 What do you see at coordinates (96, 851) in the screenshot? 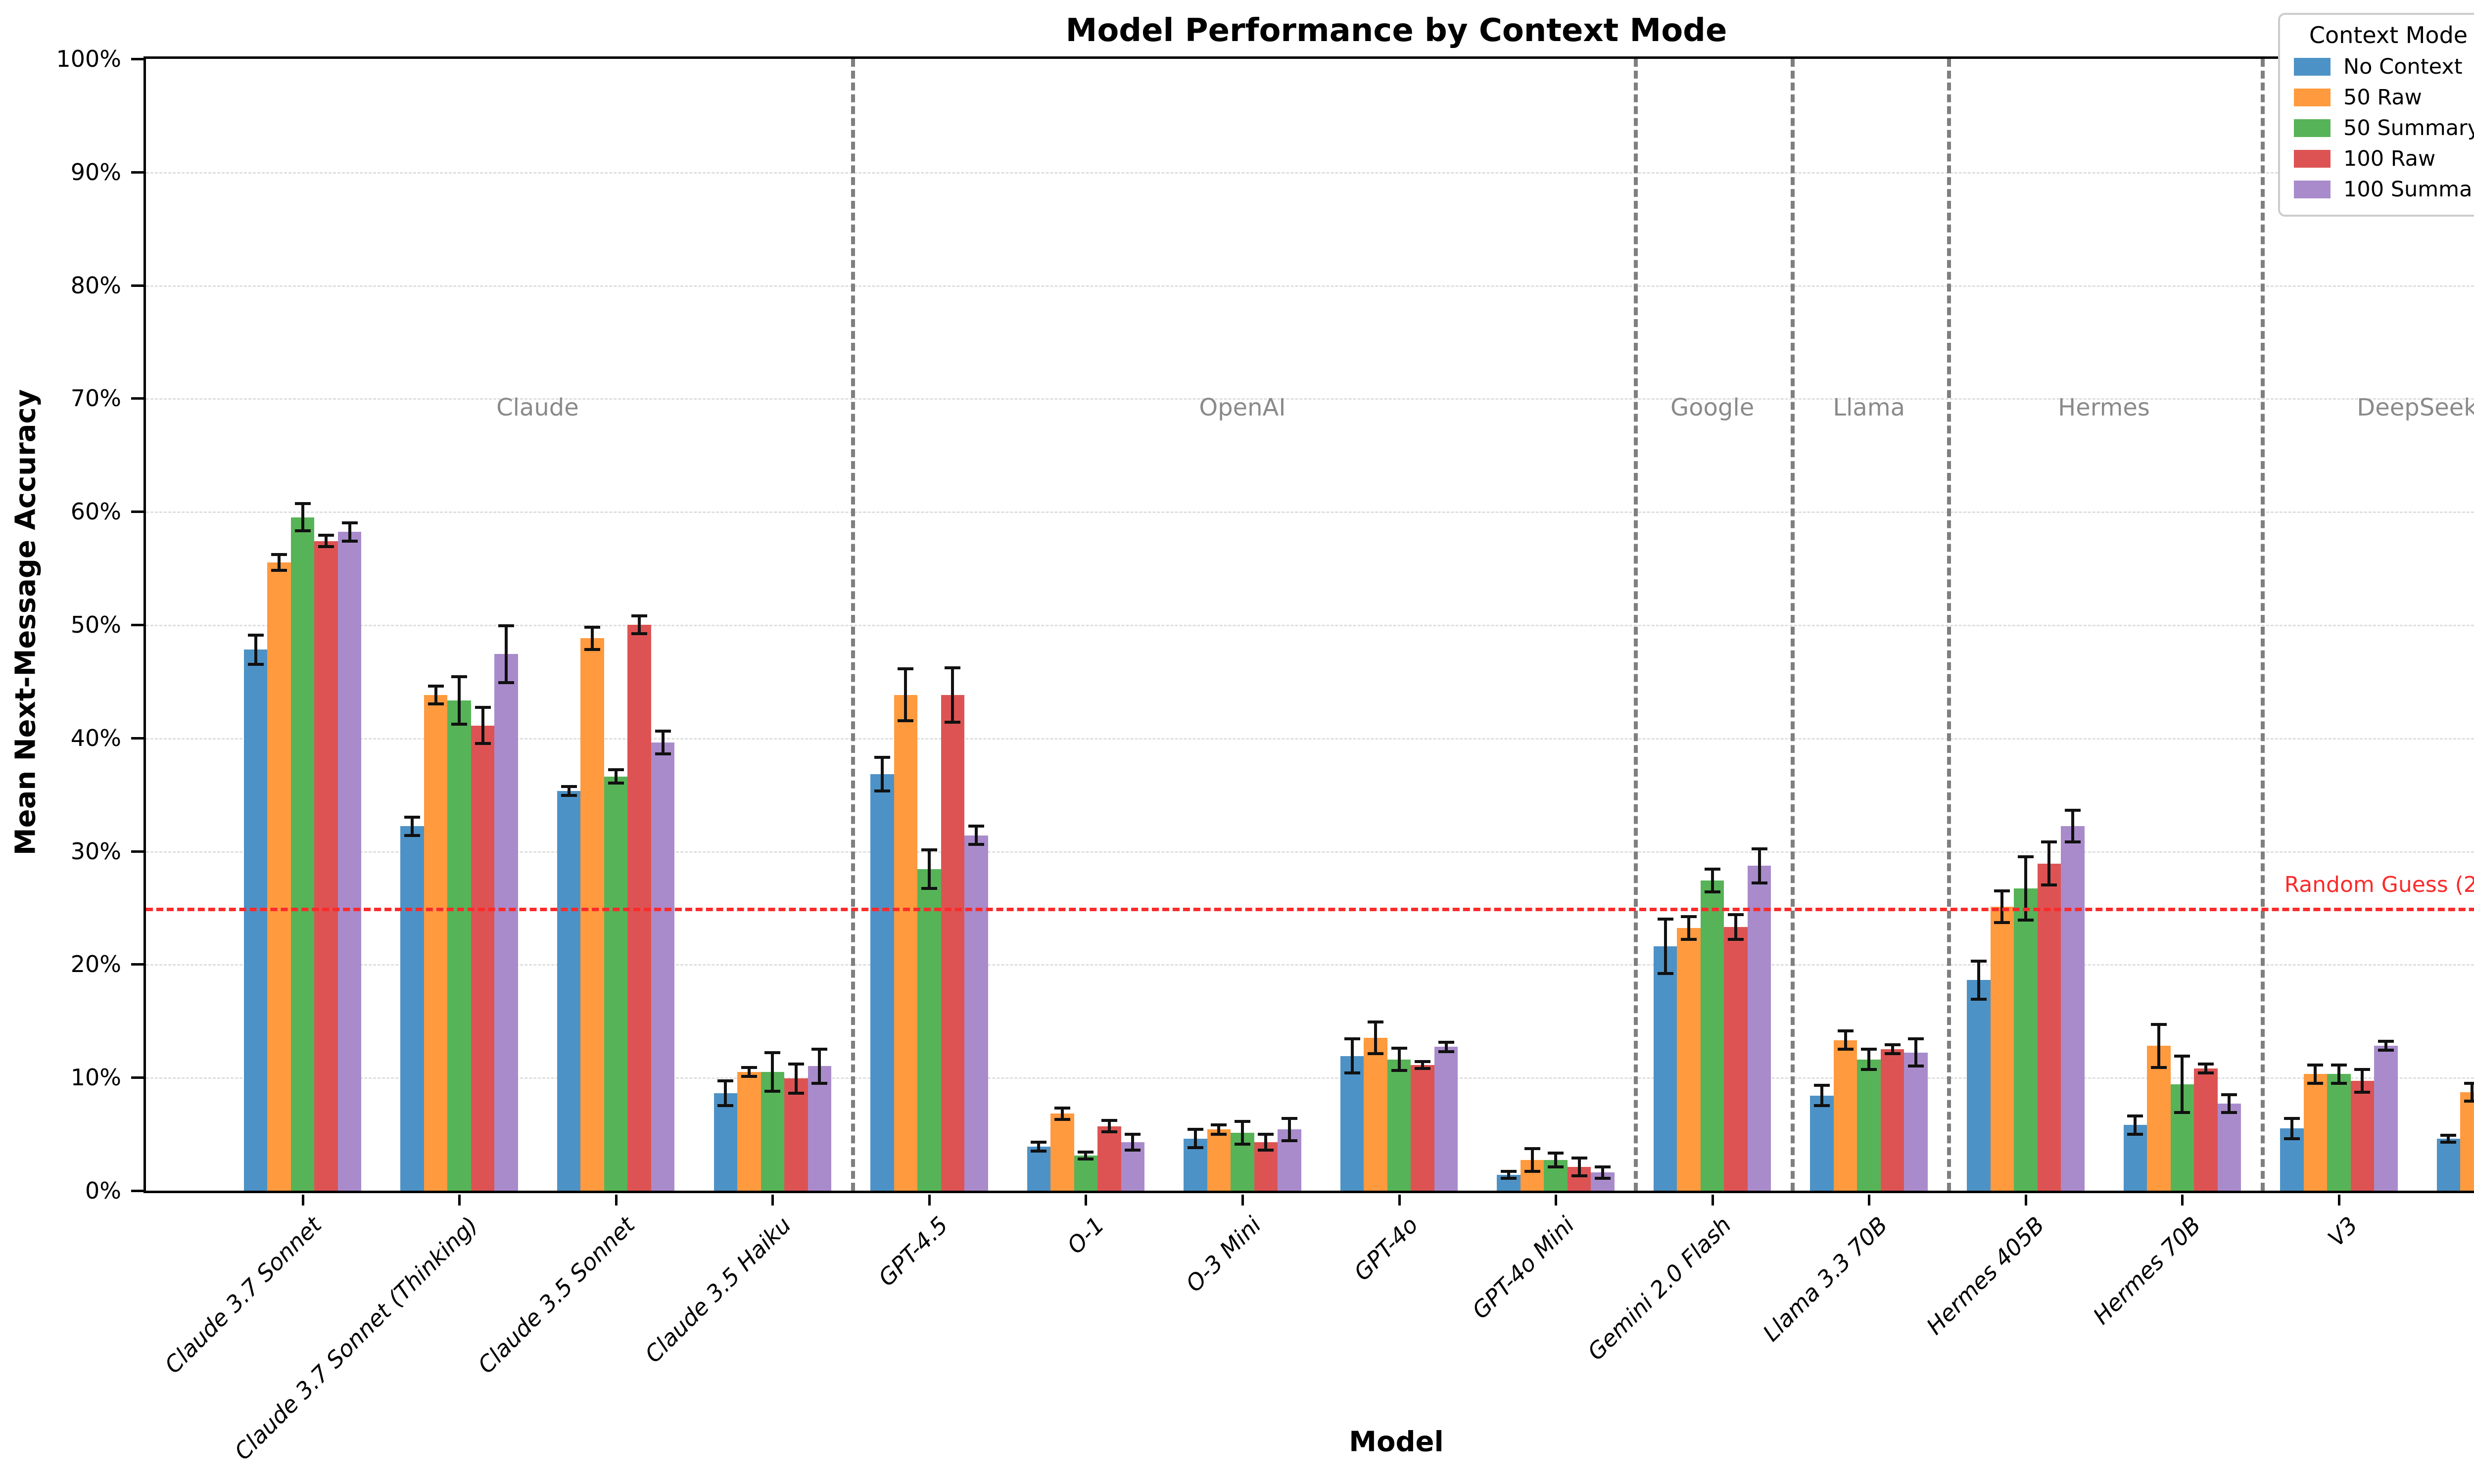
I see `y-tick-label: 30%` at bounding box center [96, 851].